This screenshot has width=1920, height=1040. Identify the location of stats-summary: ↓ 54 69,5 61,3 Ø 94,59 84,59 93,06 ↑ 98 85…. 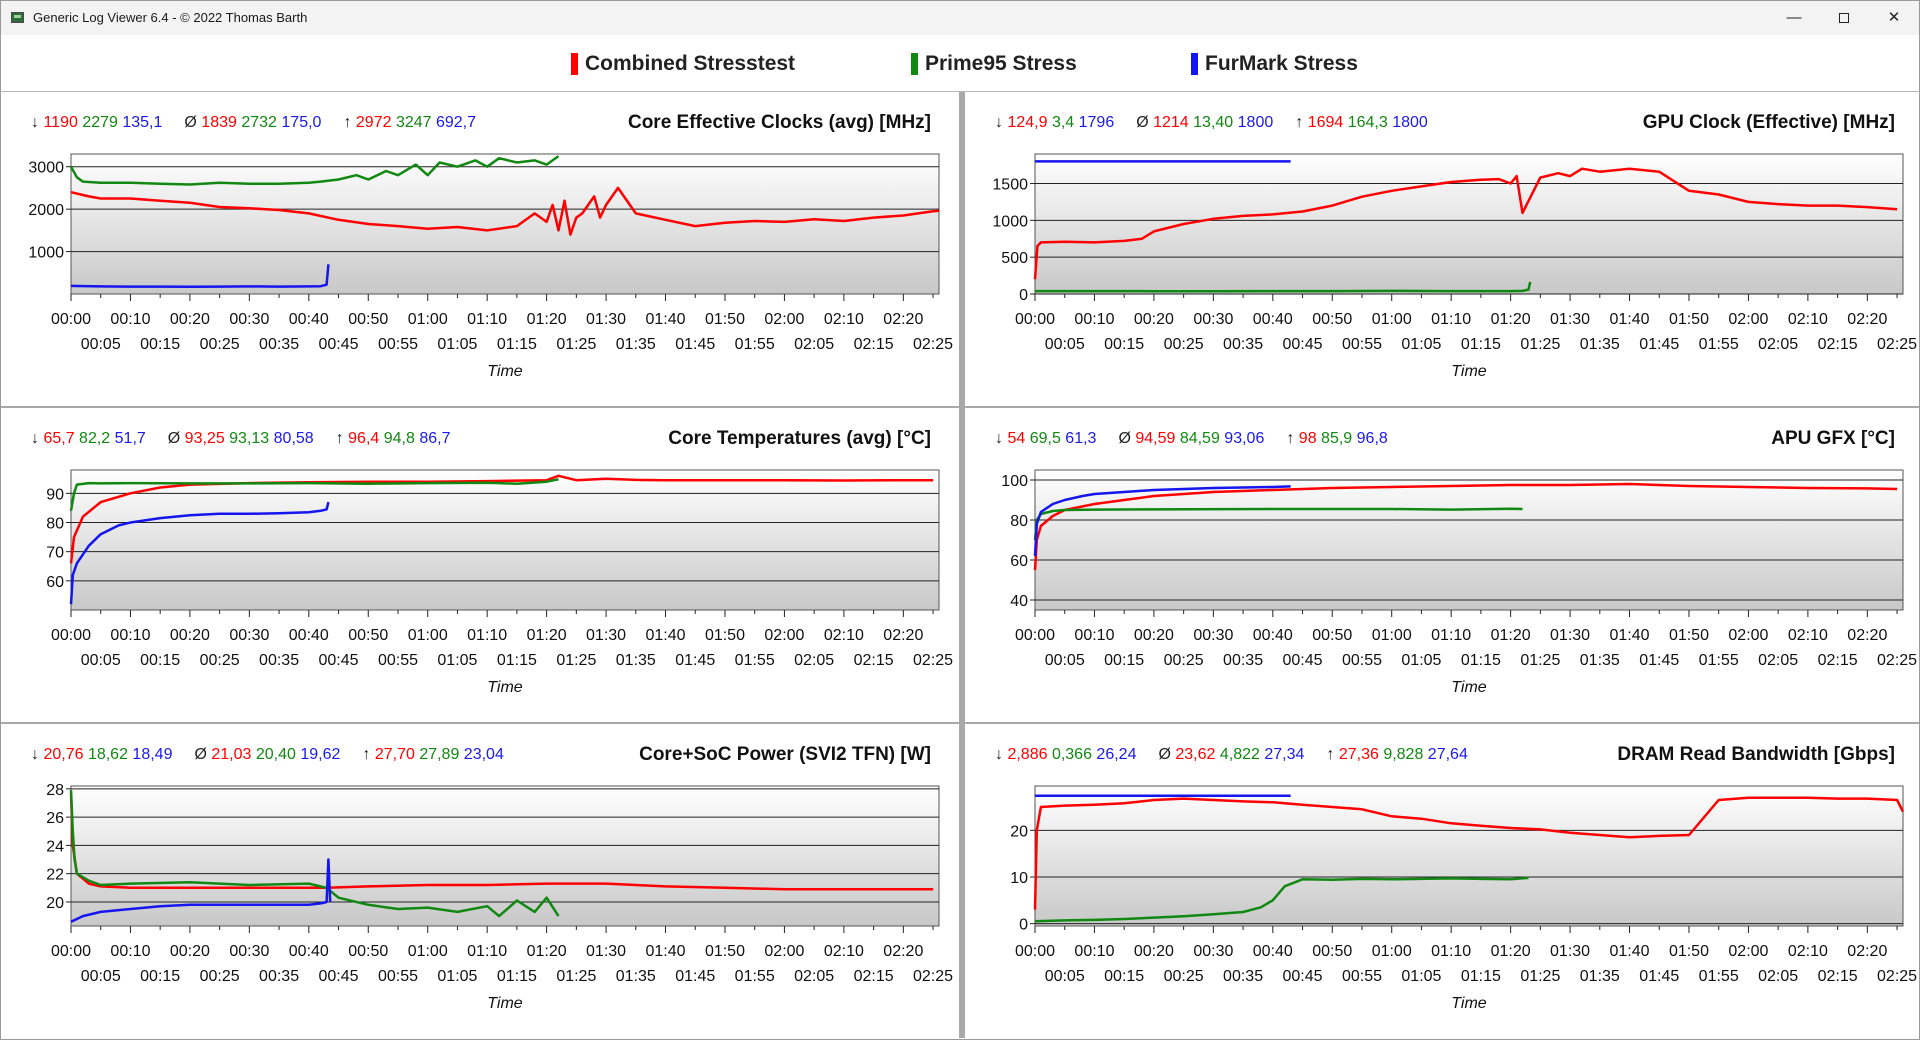
(1202, 439).